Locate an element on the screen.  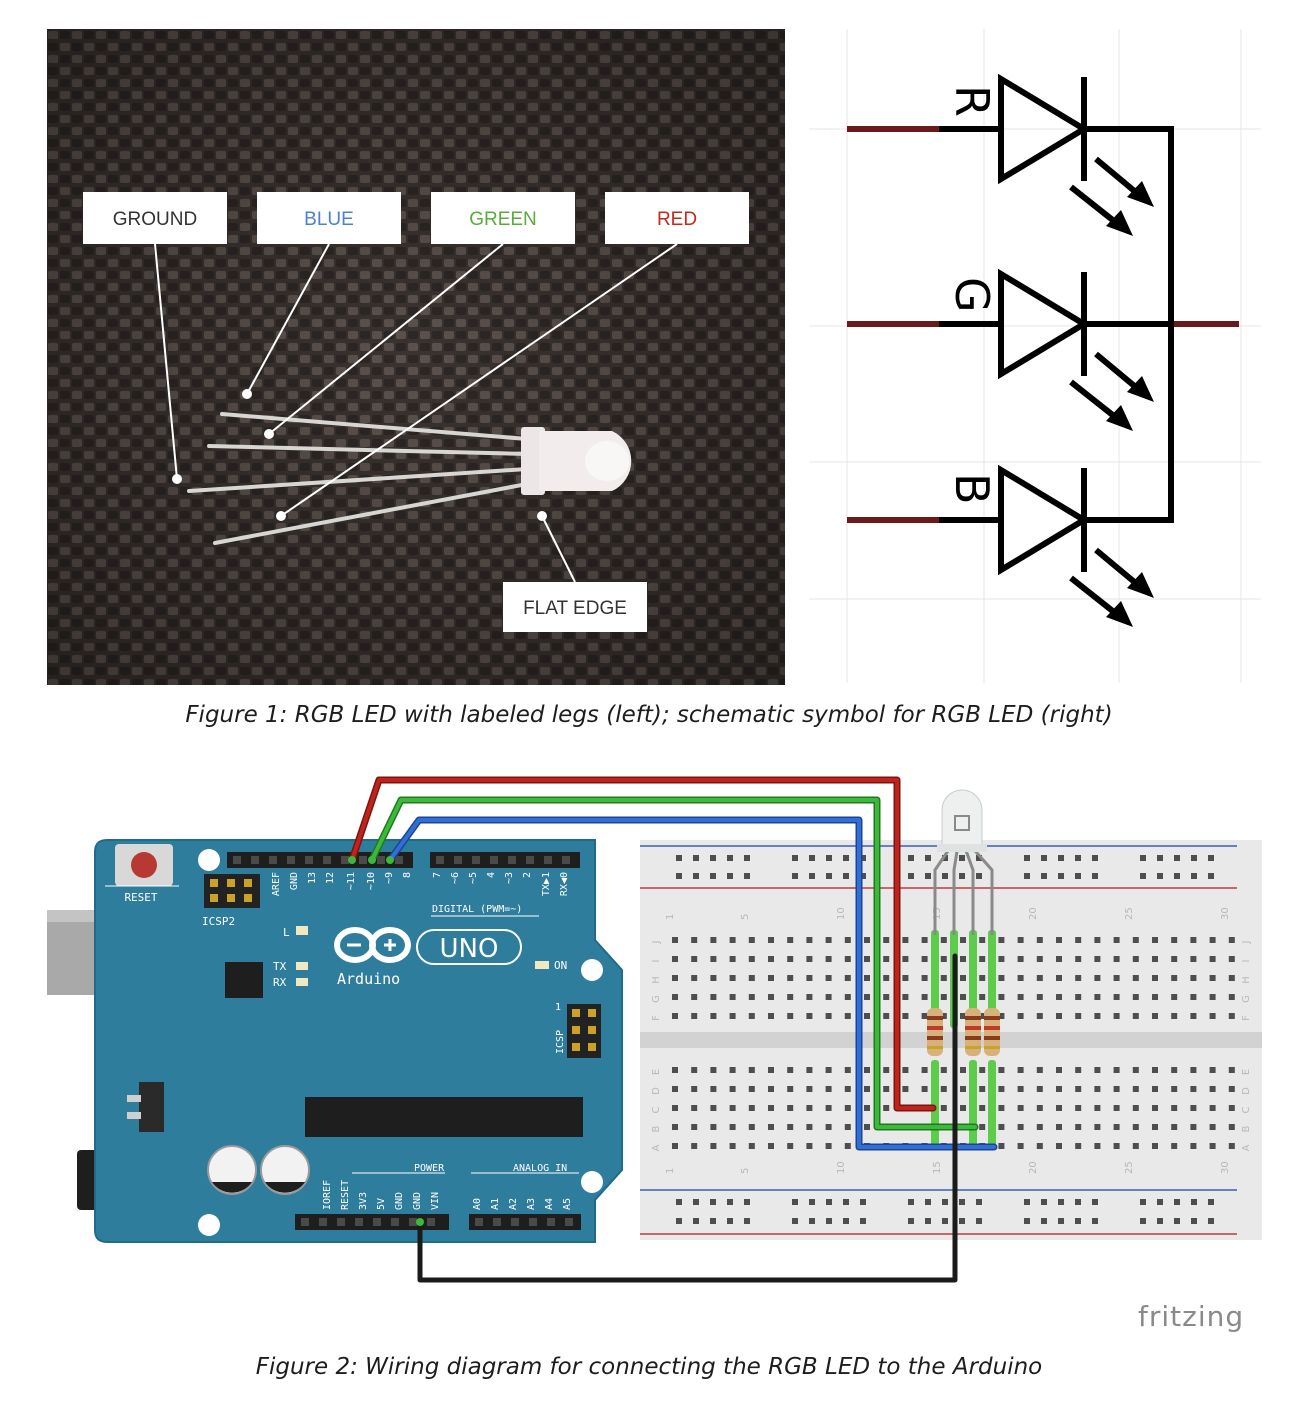
row-f-right: F is located at coordinates (1246, 1018).